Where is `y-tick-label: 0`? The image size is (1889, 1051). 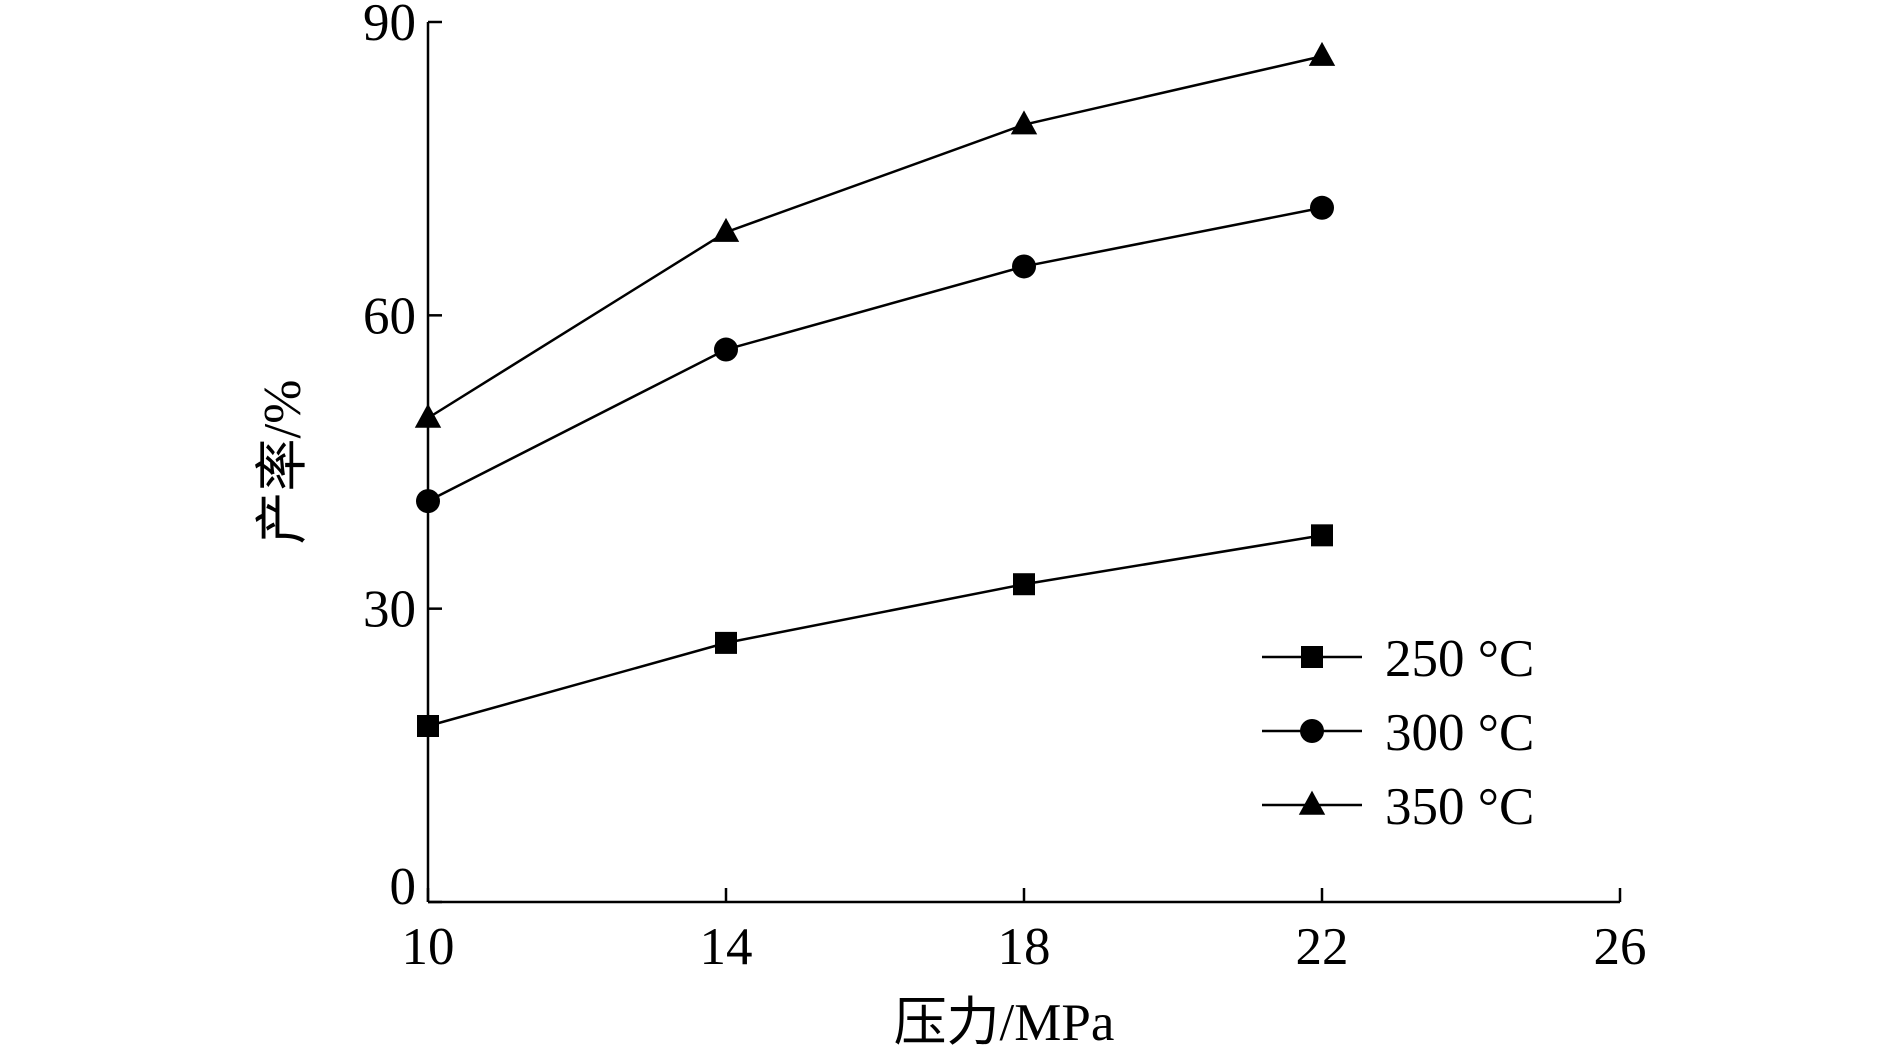 y-tick-label: 0 is located at coordinates (403, 887).